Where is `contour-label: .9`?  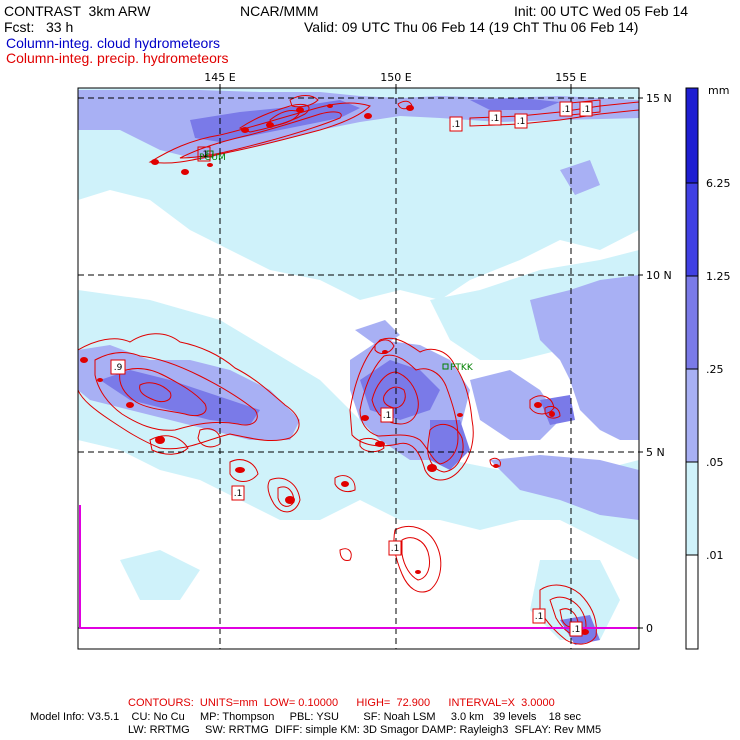 contour-label: .9 is located at coordinates (118, 368).